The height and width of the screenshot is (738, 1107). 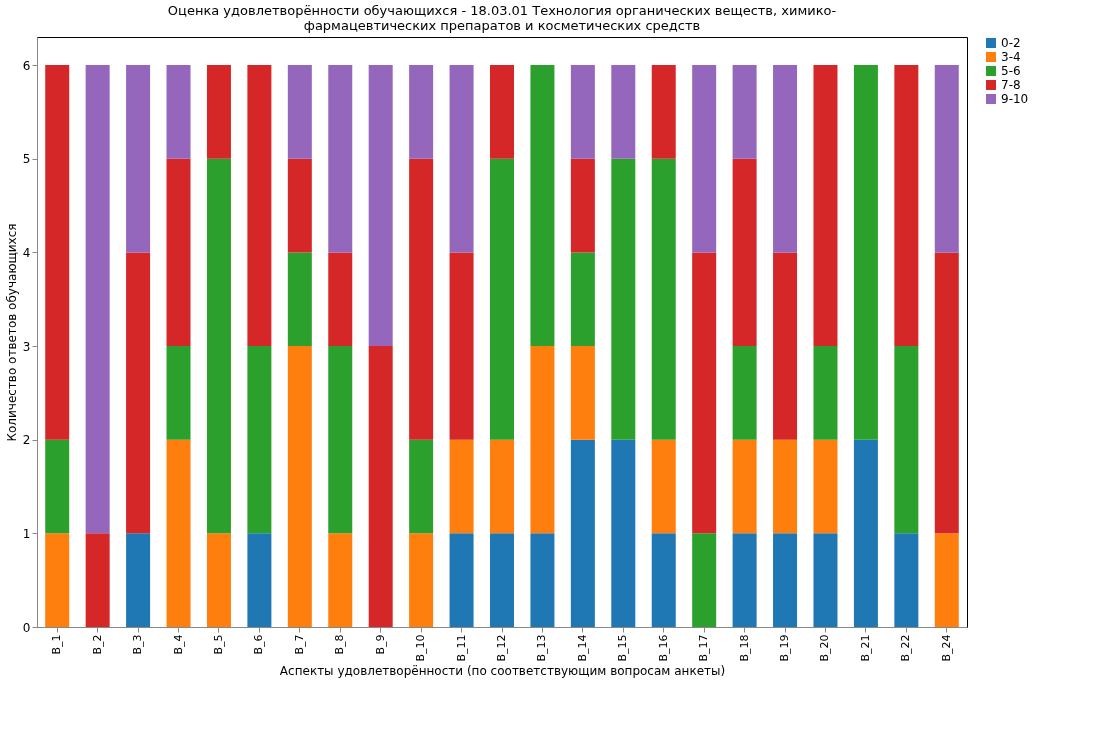 What do you see at coordinates (623, 648) in the screenshot?
I see `x-tick-label: В_15` at bounding box center [623, 648].